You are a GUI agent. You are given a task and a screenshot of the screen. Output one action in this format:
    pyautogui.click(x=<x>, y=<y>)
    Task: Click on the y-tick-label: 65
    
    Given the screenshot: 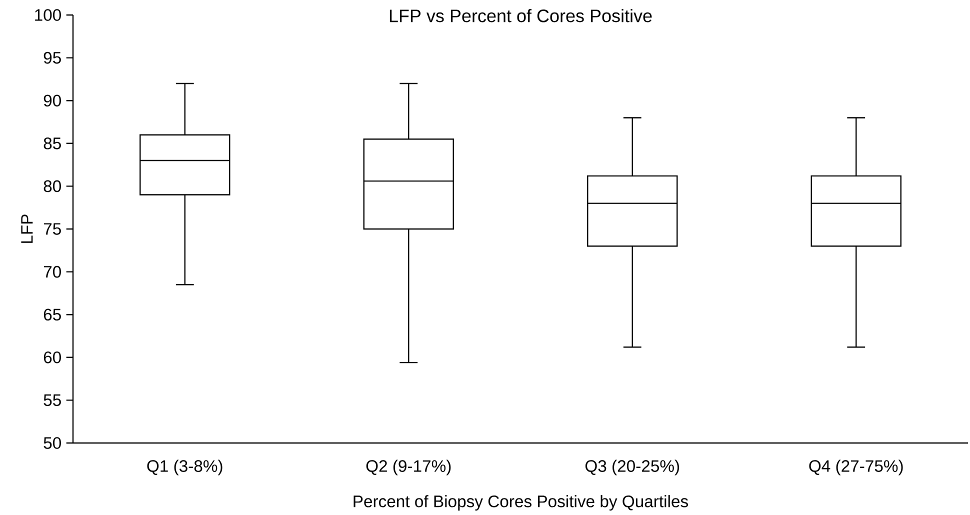 What is the action you would take?
    pyautogui.click(x=52, y=314)
    